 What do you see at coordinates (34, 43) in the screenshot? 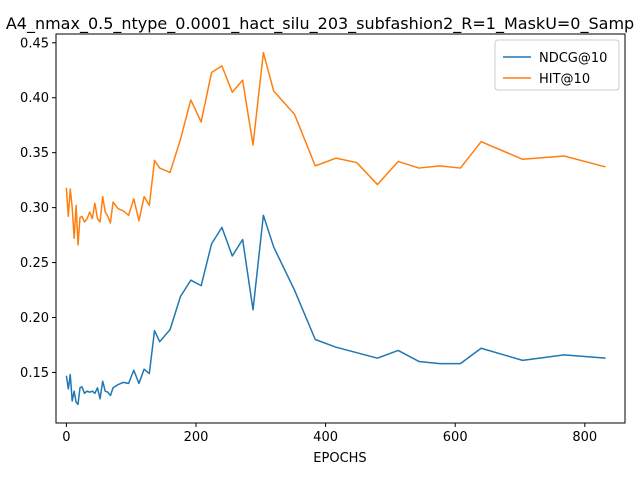
I see `y-tick-label: 0.45` at bounding box center [34, 43].